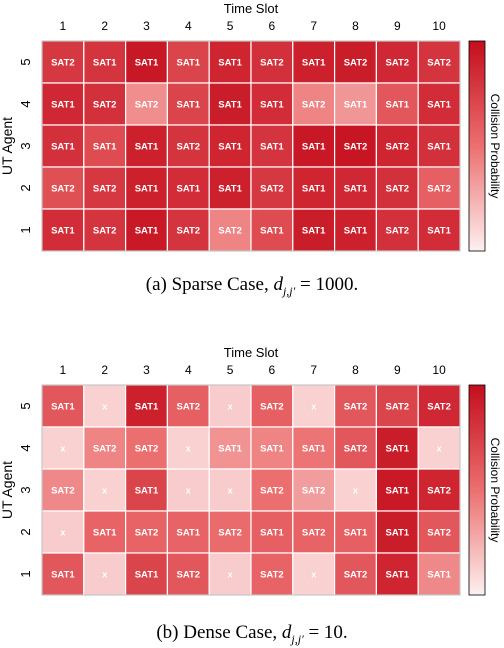  What do you see at coordinates (252, 634) in the screenshot?
I see `caption-b: (b) Dense Case, dj,j′ = 10.` at bounding box center [252, 634].